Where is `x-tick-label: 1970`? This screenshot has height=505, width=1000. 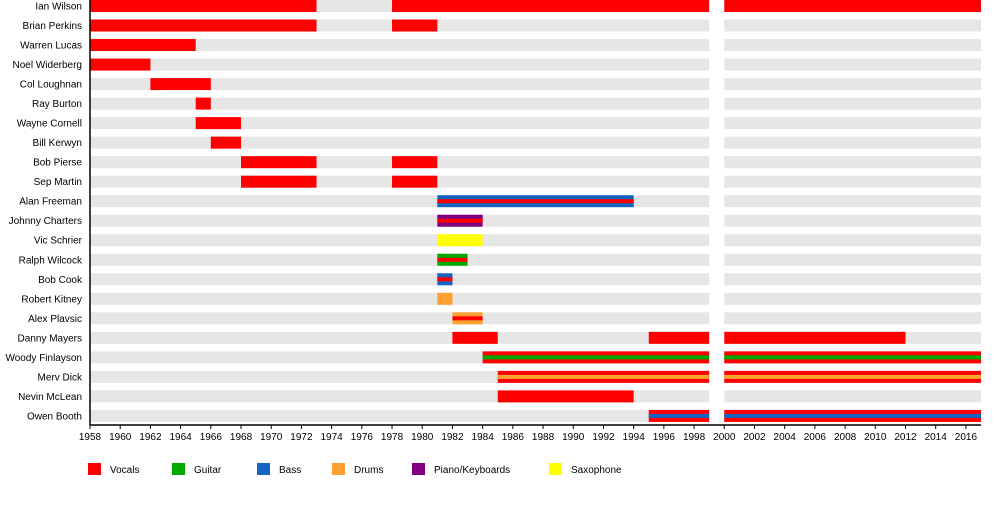
x-tick-label: 1970 is located at coordinates (271, 437).